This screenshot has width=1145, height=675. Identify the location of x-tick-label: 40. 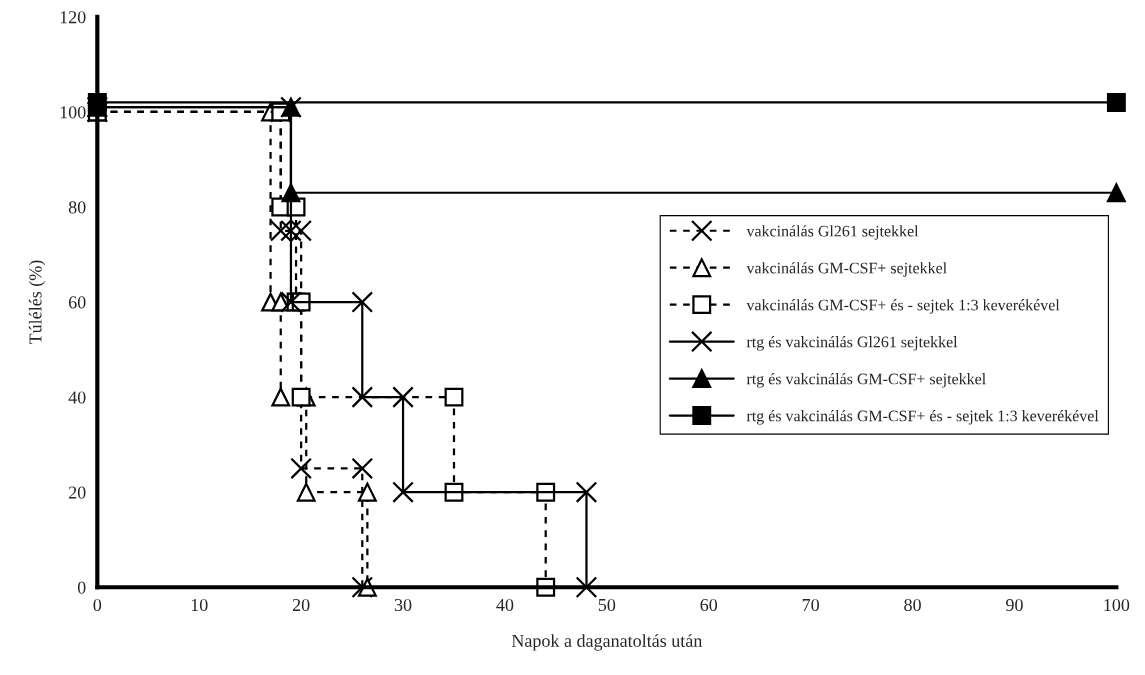
(505, 605).